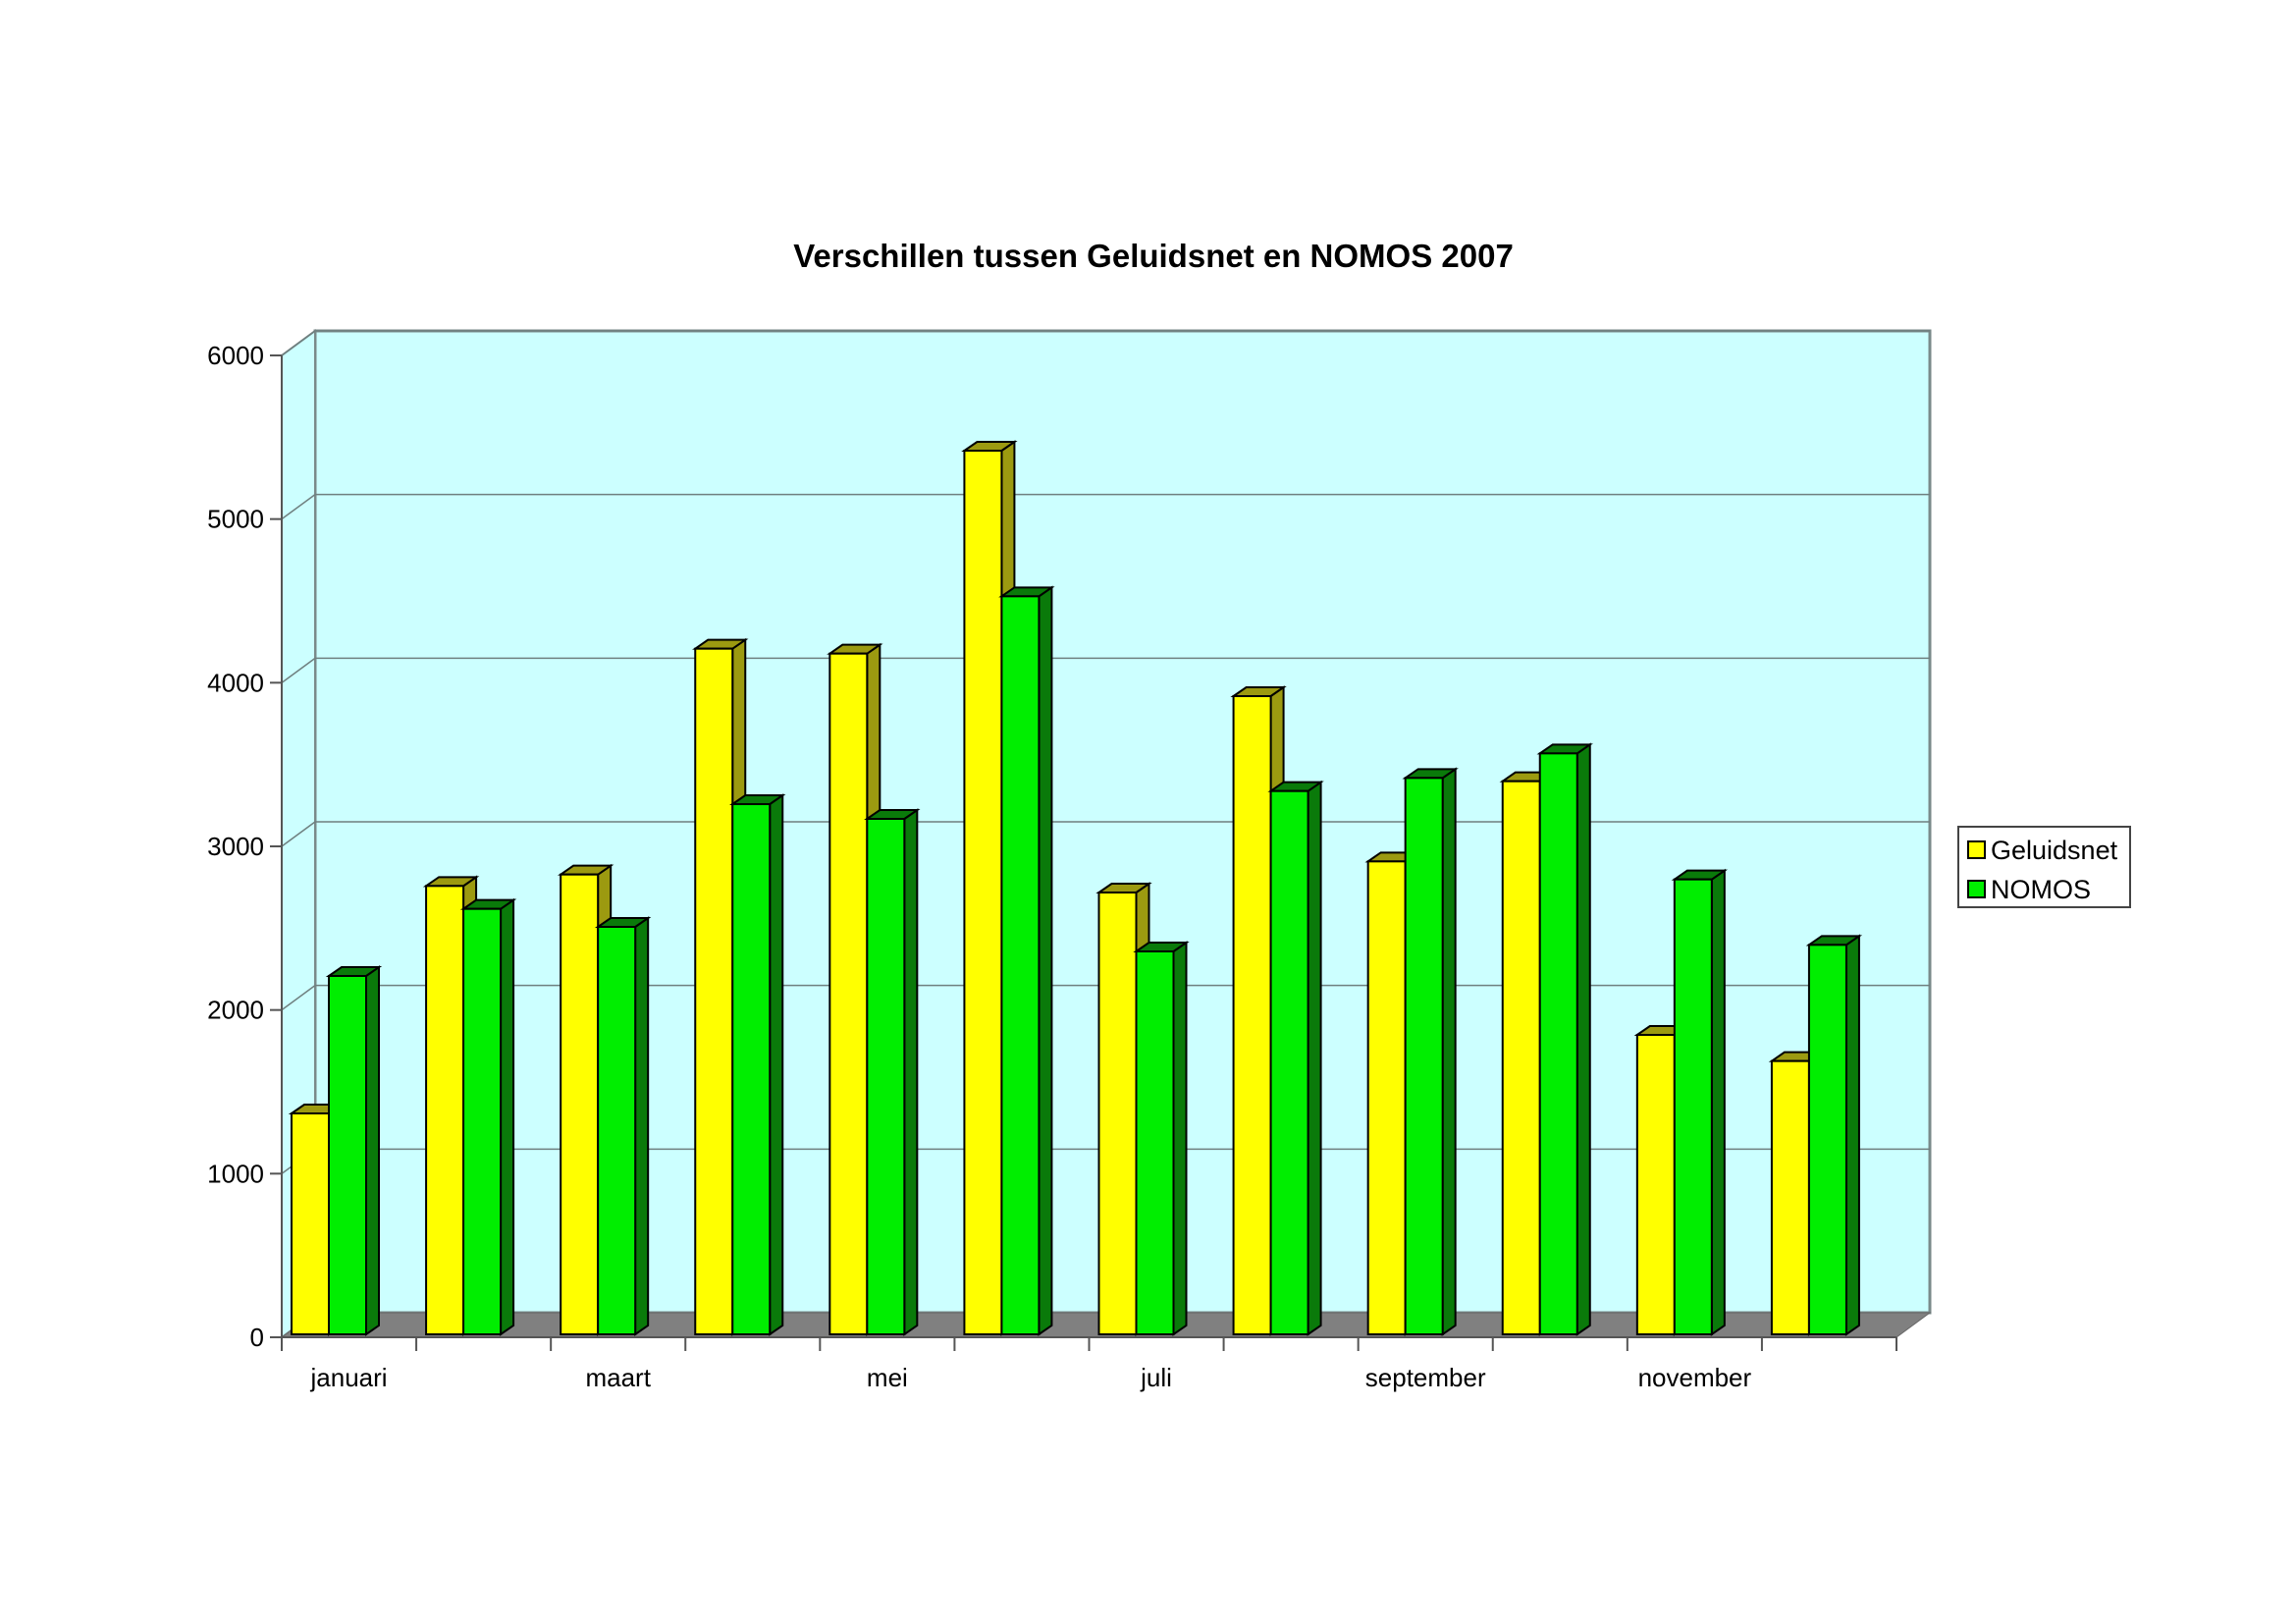 This screenshot has width=2296, height=1623. I want to click on x-tick-label: november, so click(1695, 1378).